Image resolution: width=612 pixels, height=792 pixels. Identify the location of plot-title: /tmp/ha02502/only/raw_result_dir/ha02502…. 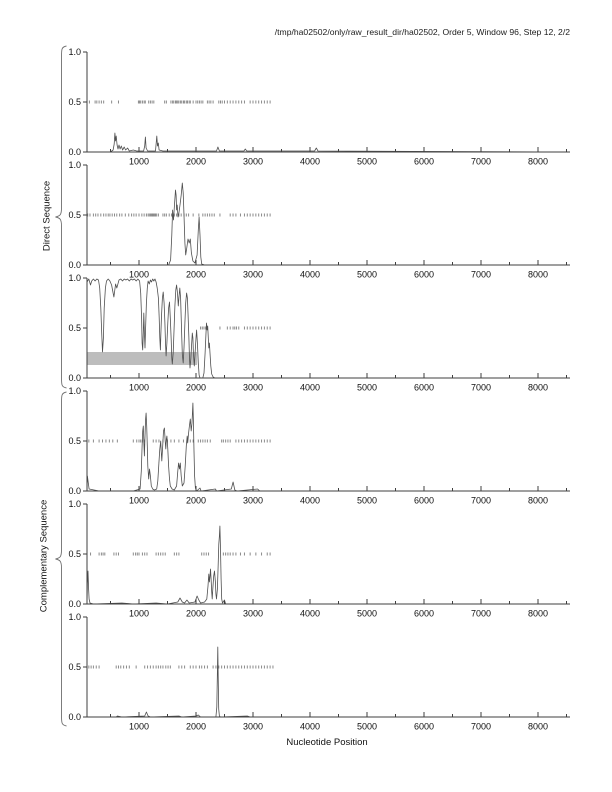
(422, 32).